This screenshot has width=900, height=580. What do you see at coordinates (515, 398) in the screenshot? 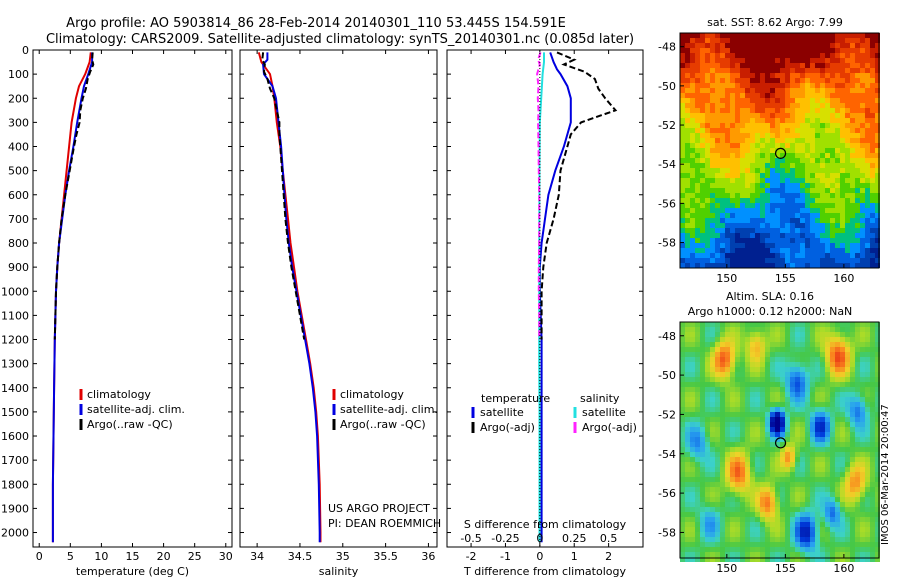
I see `legend-title-temperature: temperature` at bounding box center [515, 398].